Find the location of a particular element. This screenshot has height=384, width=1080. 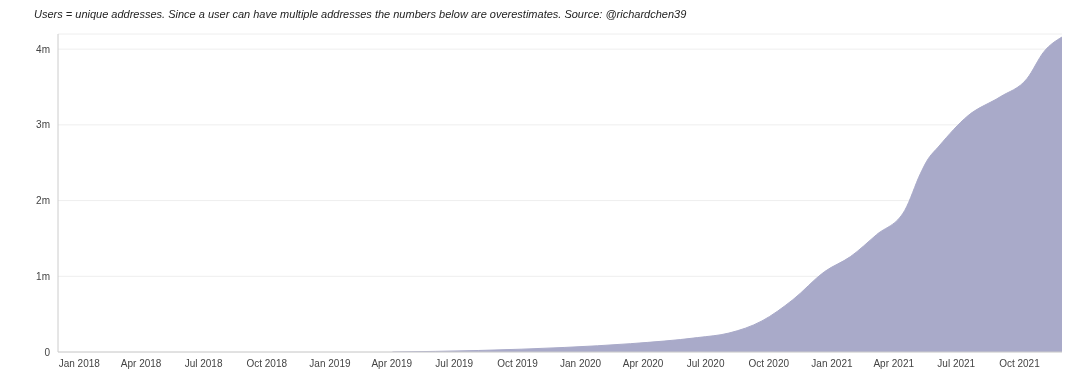

x-tick-label: Apr 2021 is located at coordinates (894, 364).